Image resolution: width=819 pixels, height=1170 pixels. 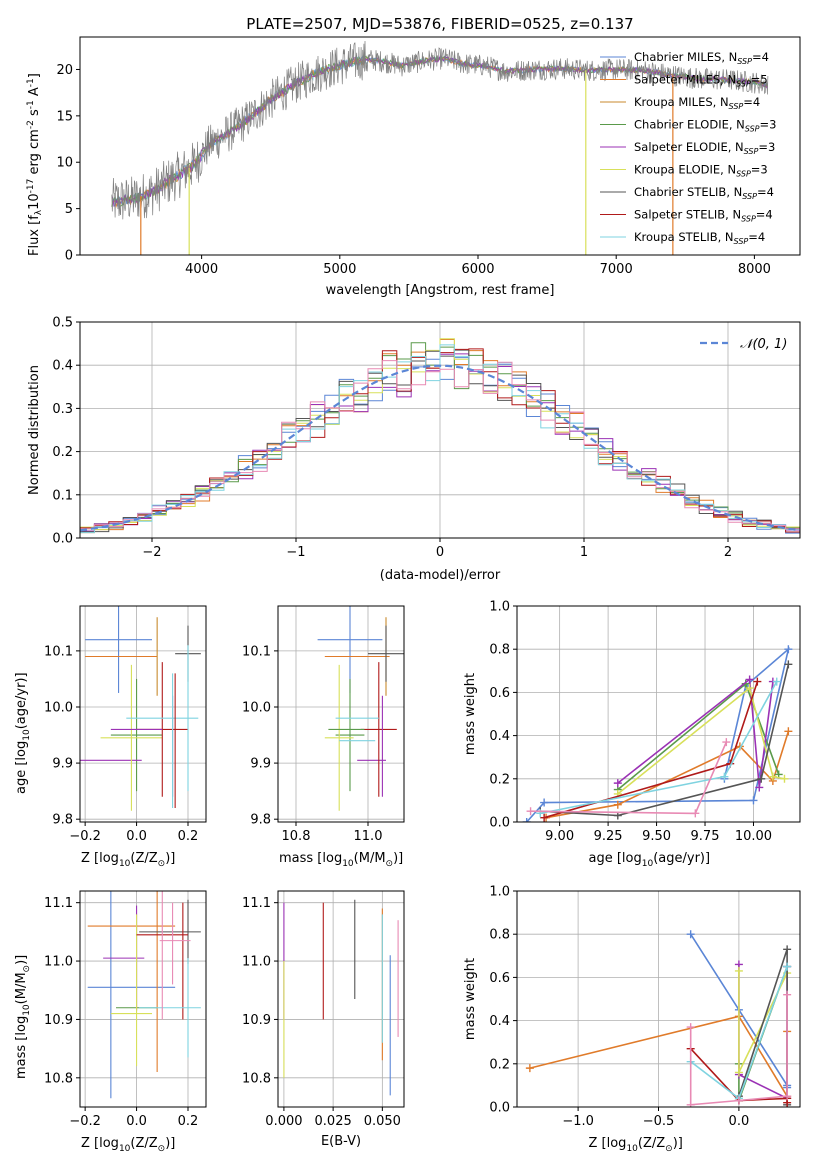 I want to click on x-axis-label: (data-model)/error, so click(x=440, y=575).